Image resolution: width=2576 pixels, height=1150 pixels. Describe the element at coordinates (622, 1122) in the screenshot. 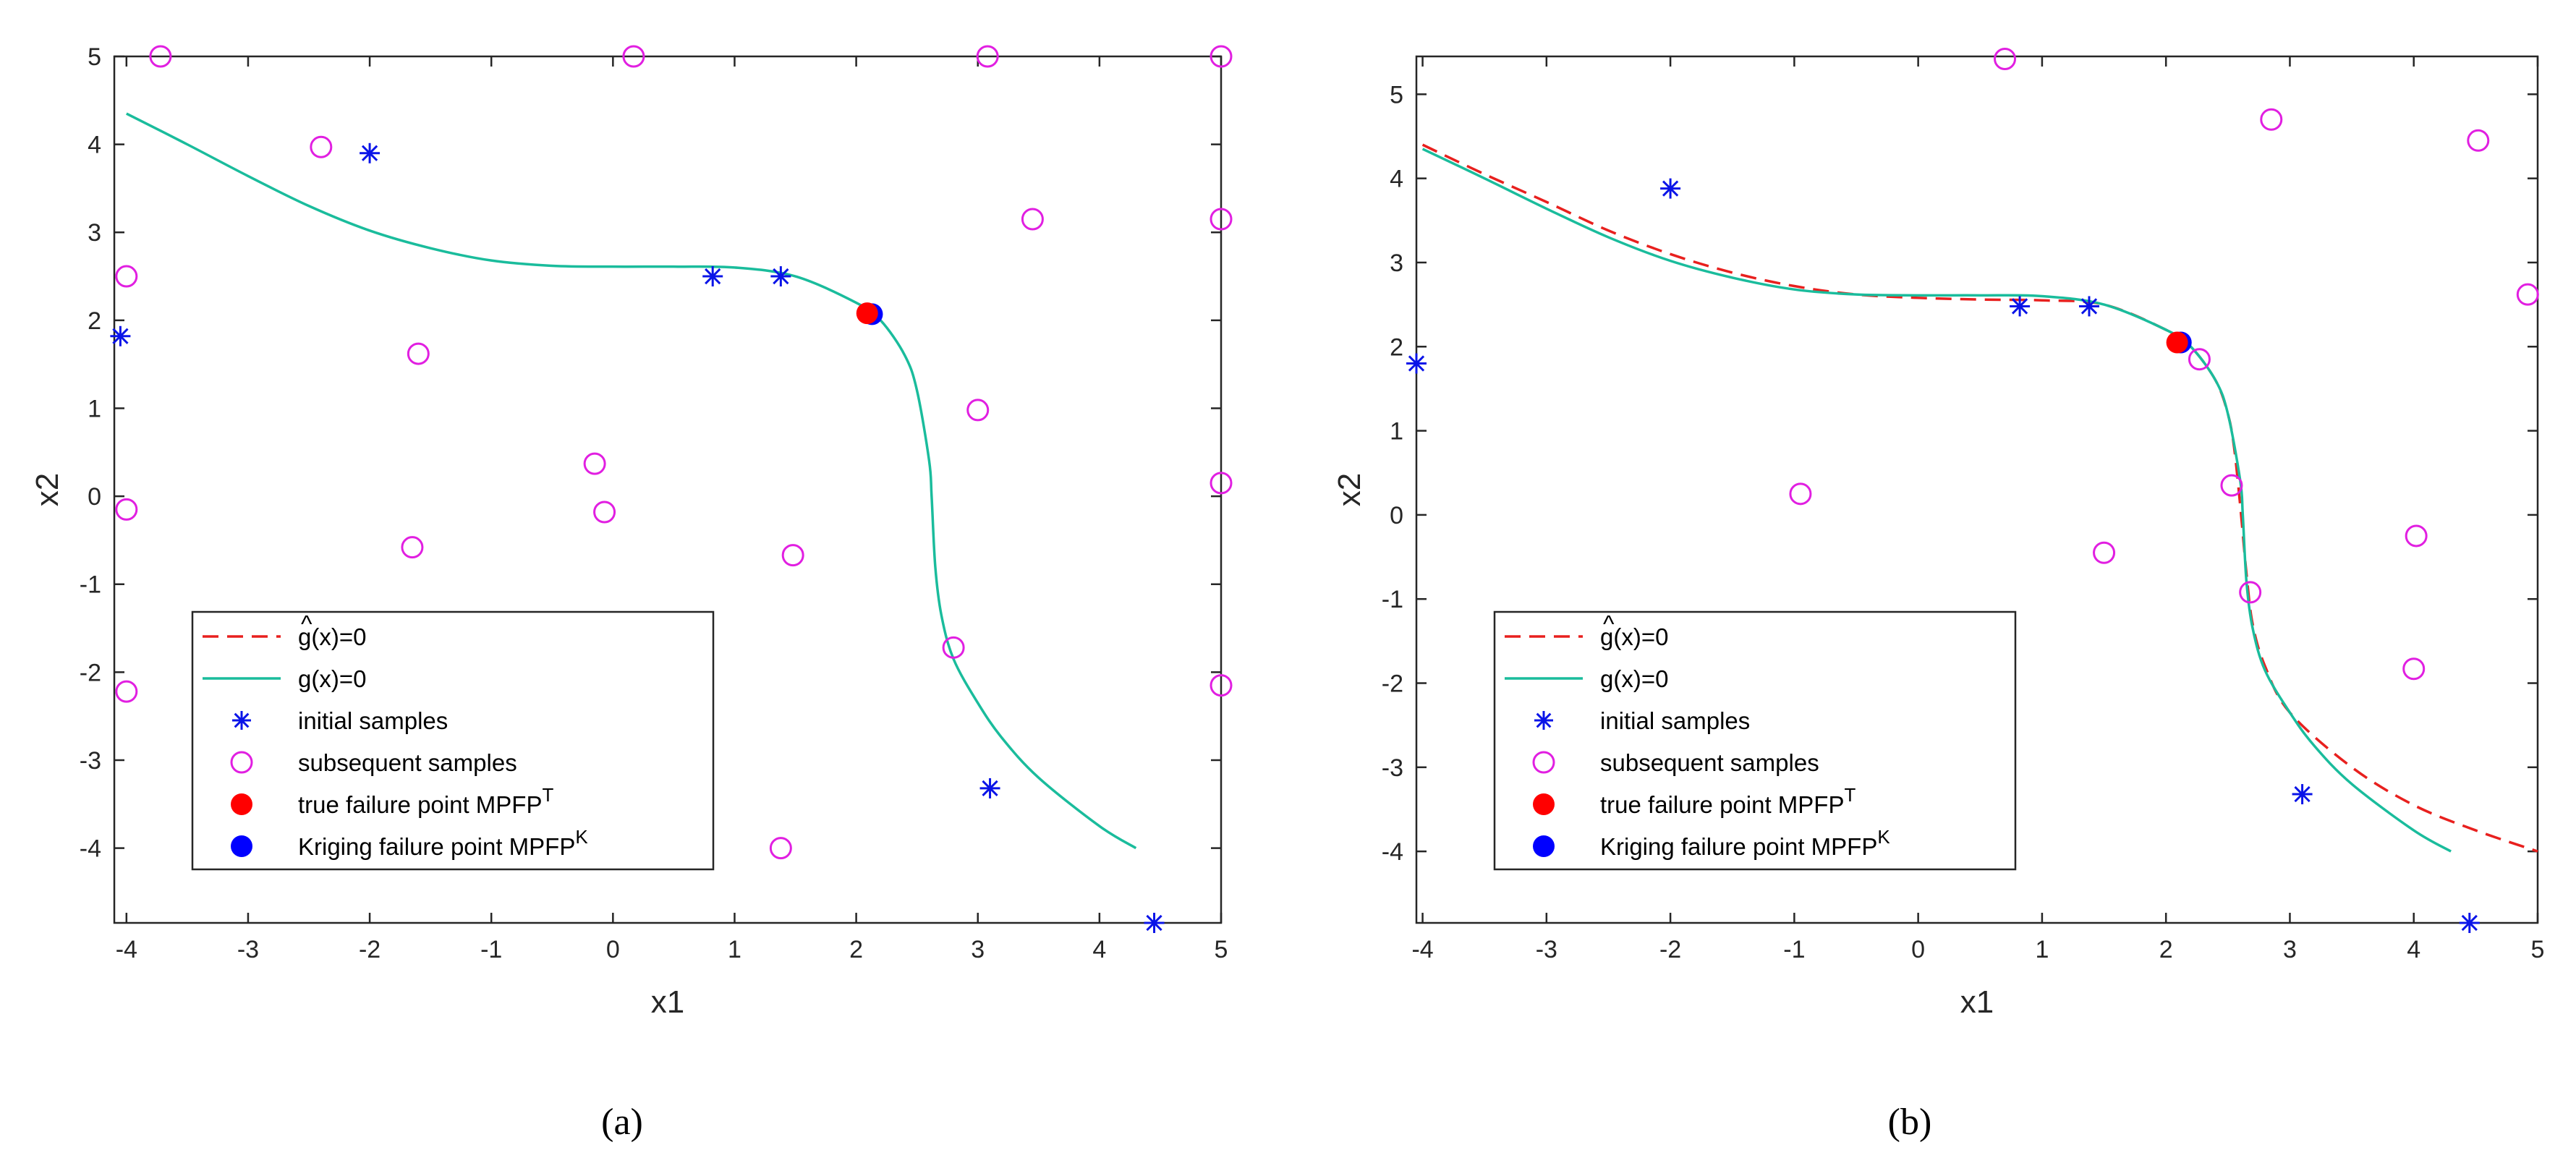

I see `panel-a-label: (a)` at that location.